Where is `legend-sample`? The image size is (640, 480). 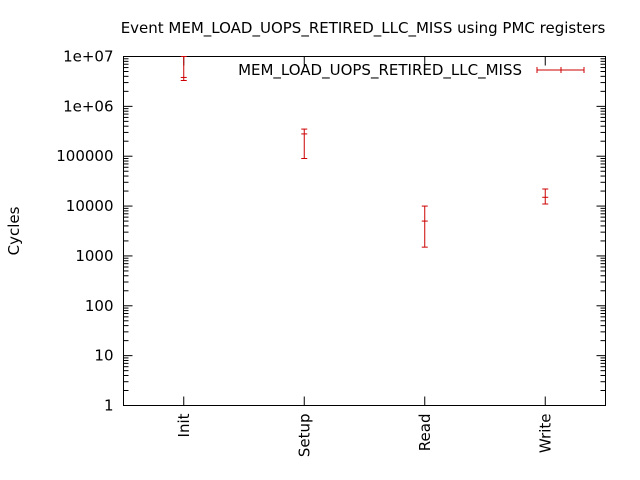 legend-sample is located at coordinates (560, 70).